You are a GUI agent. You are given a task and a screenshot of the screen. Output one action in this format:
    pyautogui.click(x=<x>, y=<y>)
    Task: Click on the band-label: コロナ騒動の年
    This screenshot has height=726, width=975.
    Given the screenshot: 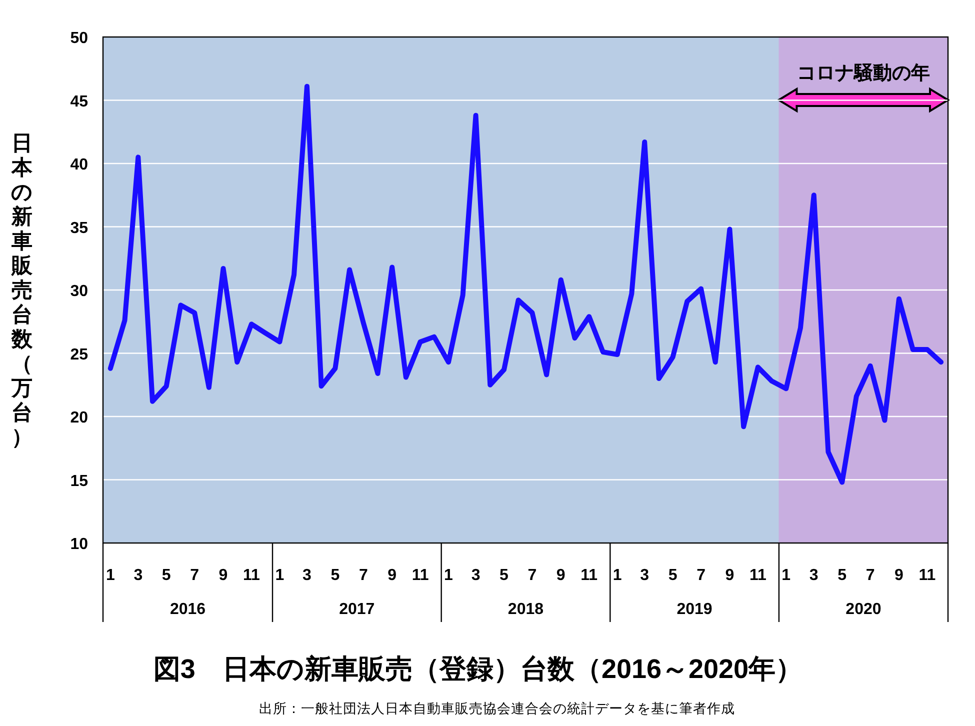 What is the action you would take?
    pyautogui.click(x=863, y=73)
    